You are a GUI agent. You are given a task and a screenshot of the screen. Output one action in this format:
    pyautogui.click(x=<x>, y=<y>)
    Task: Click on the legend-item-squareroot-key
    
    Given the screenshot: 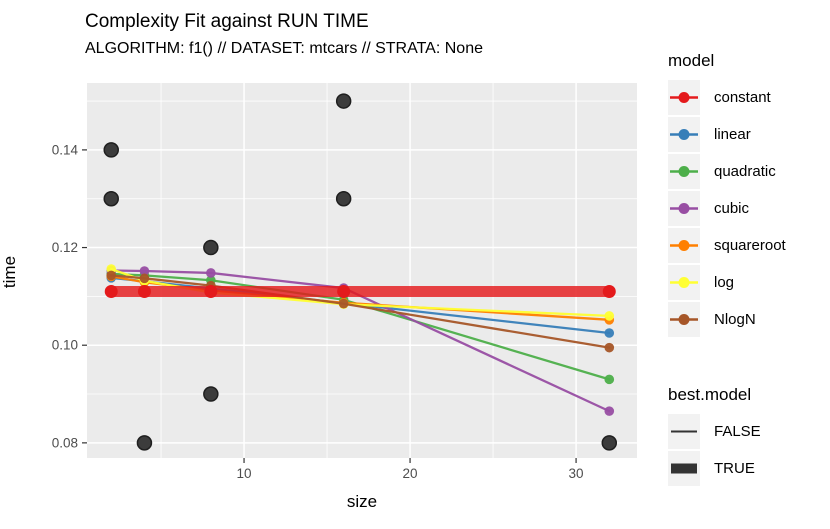 What is the action you would take?
    pyautogui.click(x=684, y=245)
    